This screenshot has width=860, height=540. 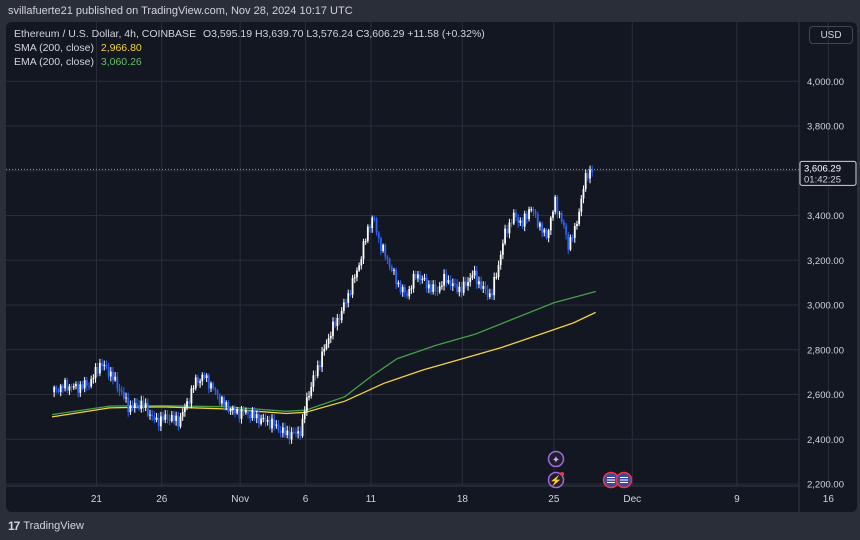 What do you see at coordinates (822, 168) in the screenshot?
I see `last-price-label: 3,606.29` at bounding box center [822, 168].